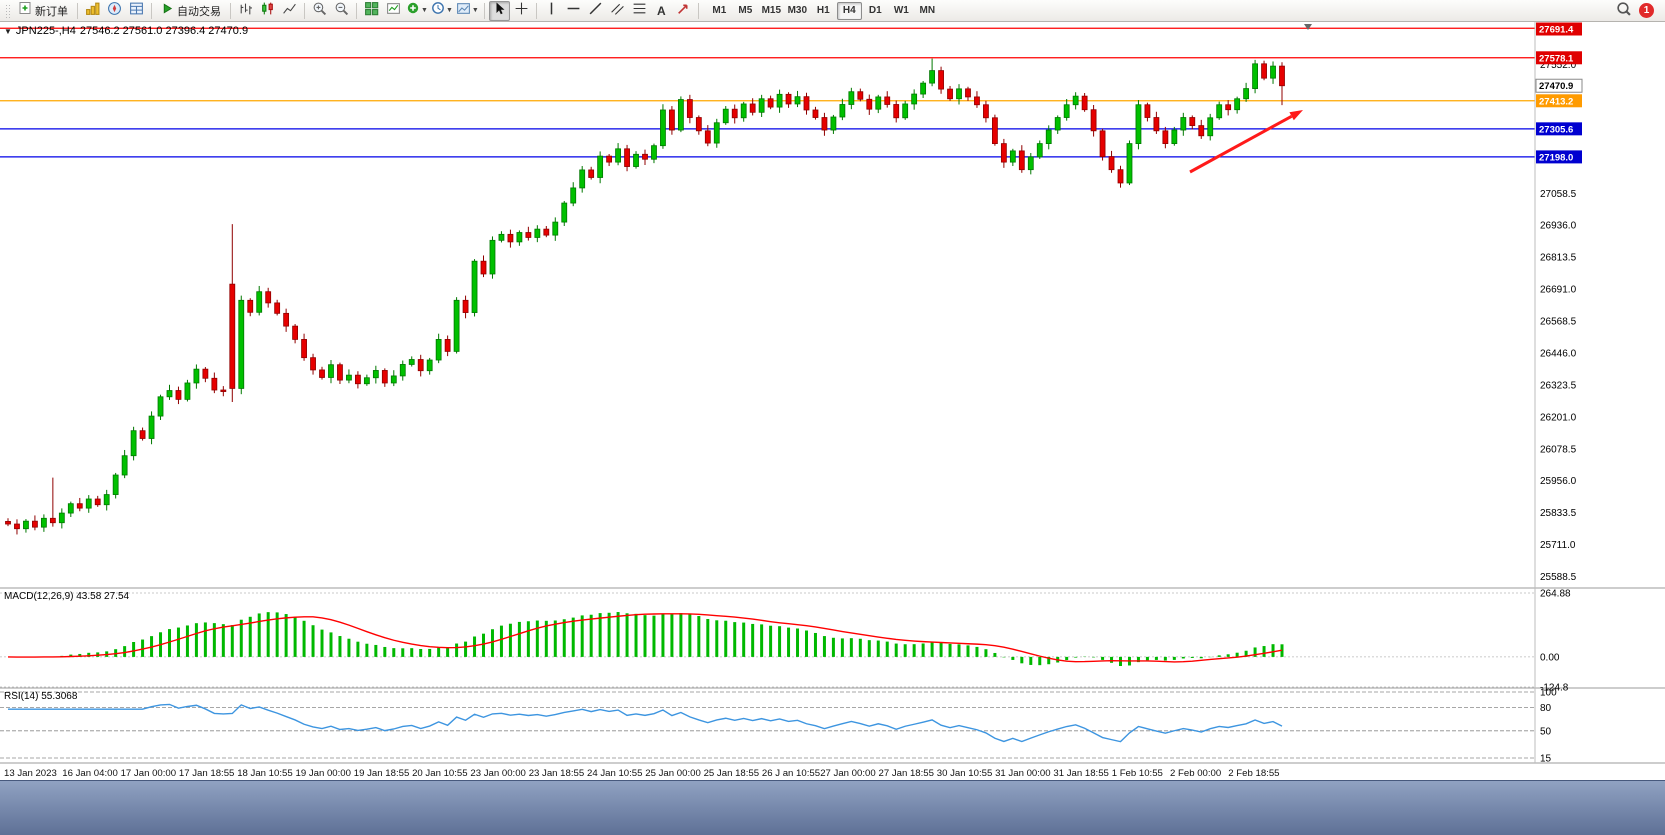 This screenshot has height=835, width=1665. Describe the element at coordinates (875, 10) in the screenshot. I see `timeframe-D1: D1` at that location.